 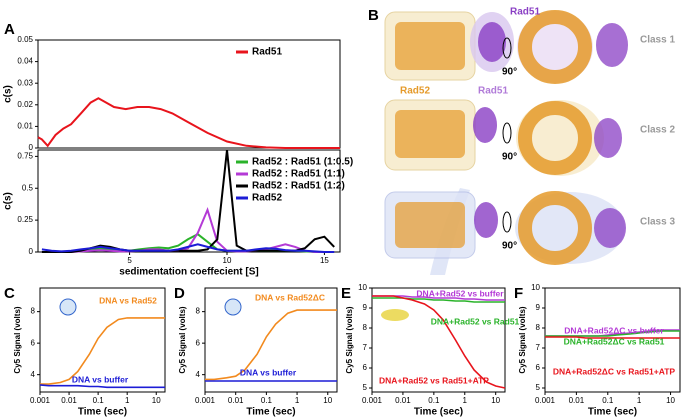 I want to click on y-tick-label: 0.04, so click(x=25, y=61).